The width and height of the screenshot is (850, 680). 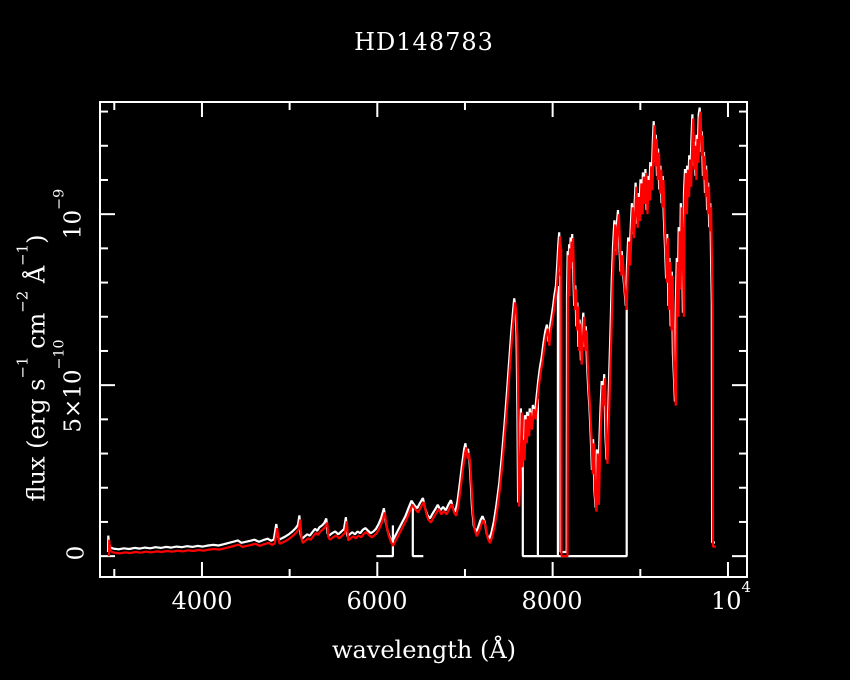 I want to click on y-tick-text: 10, so click(x=73, y=224).